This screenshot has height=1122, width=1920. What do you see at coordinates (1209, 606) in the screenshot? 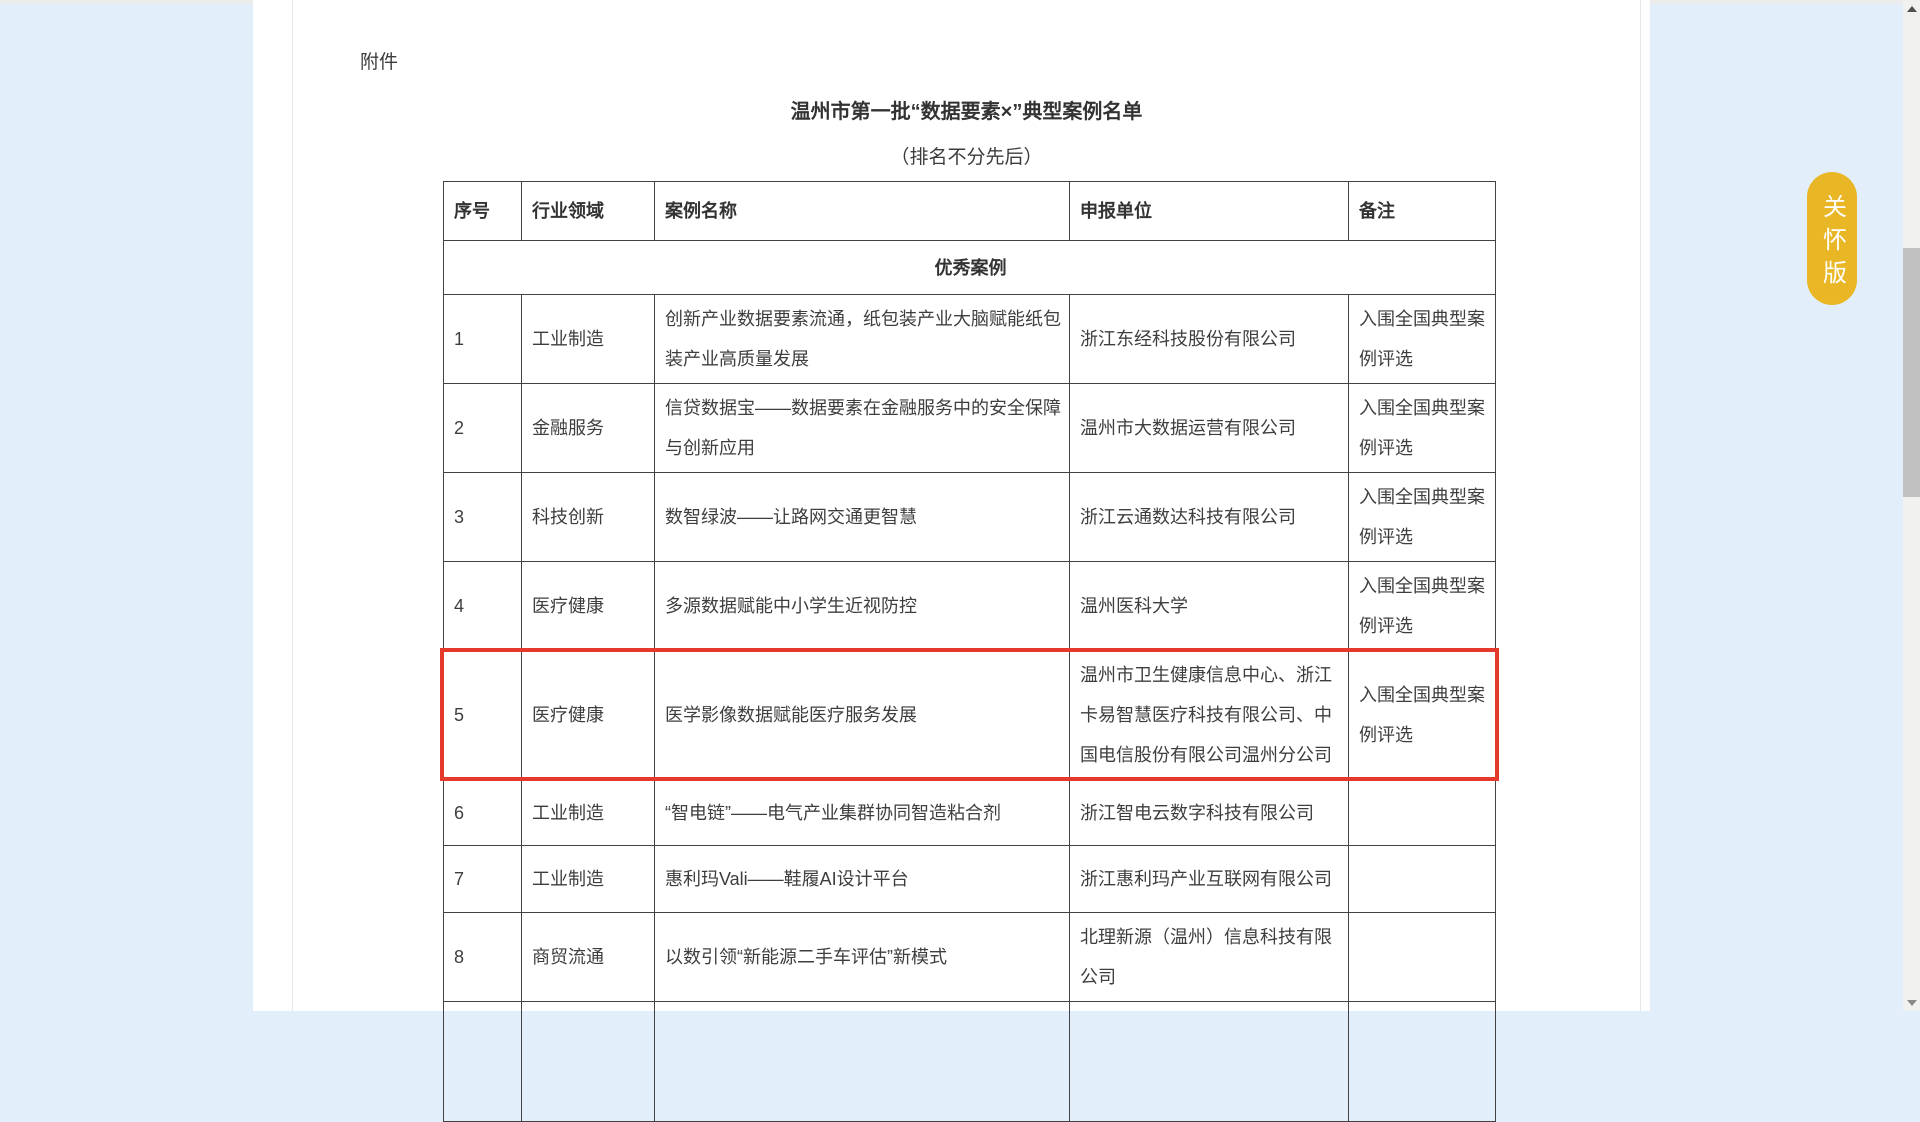
I see `cell-org: 温州医科大学` at bounding box center [1209, 606].